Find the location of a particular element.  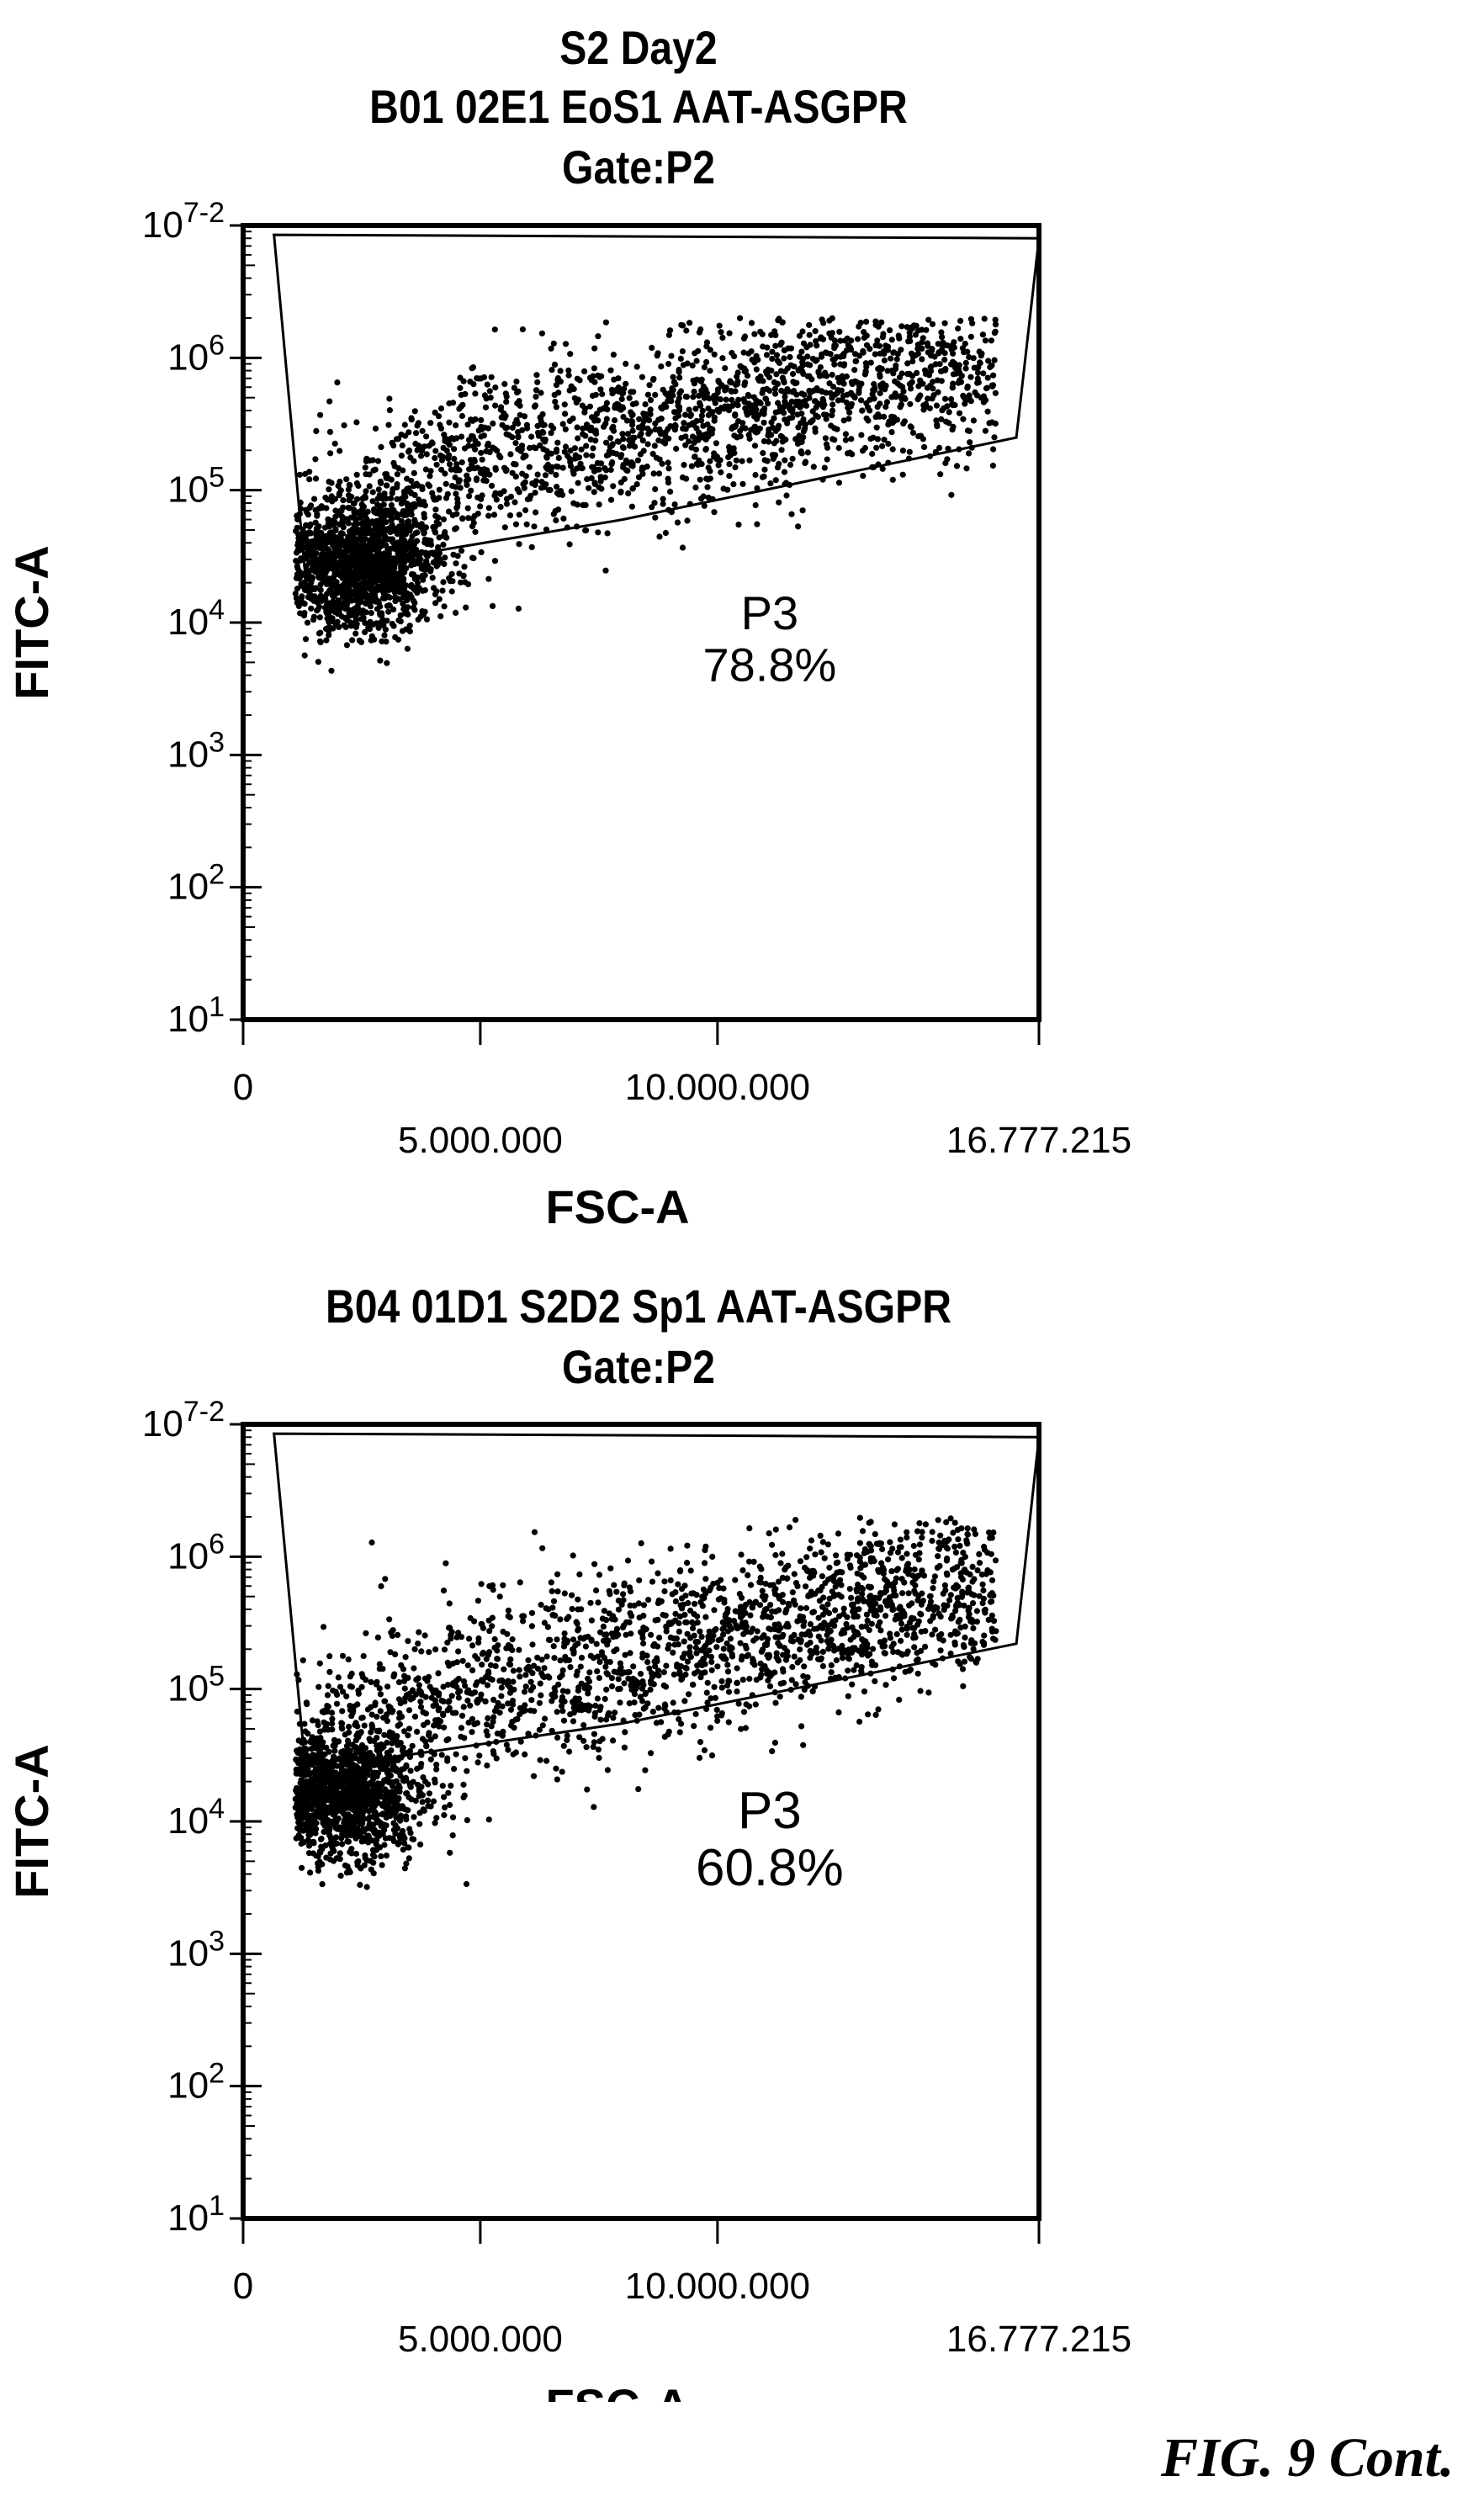

plot-1-events is located at coordinates (645, 495).